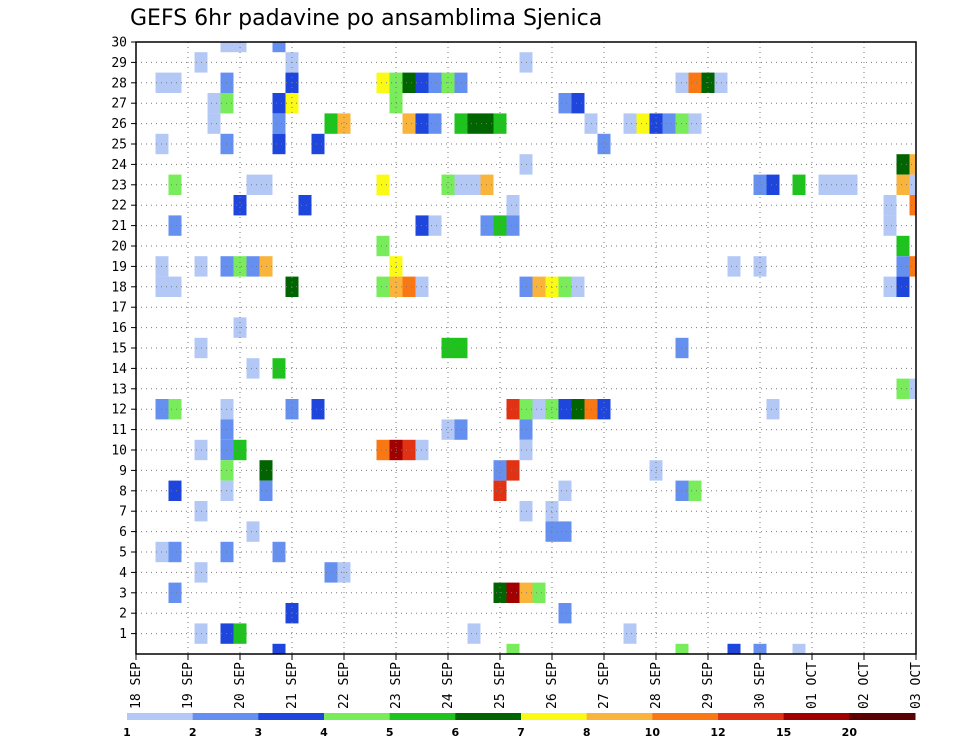 The height and width of the screenshot is (742, 960). I want to click on y-tick-label: 21, so click(119, 226).